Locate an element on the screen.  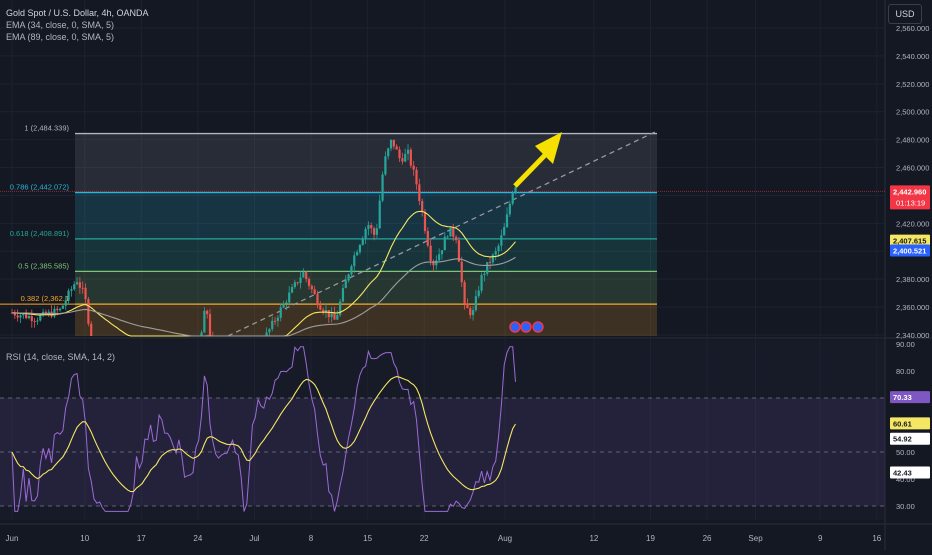
price-axis-tick-label: 2,520.000 is located at coordinates (912, 84).